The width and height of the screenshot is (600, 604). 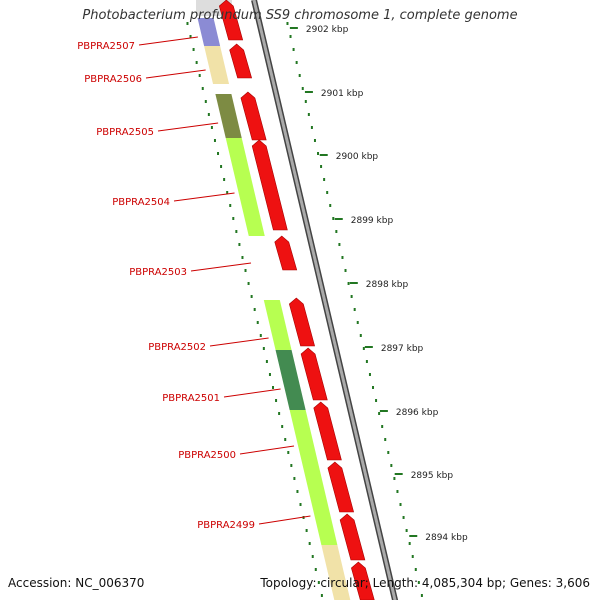 What do you see at coordinates (387, 285) in the screenshot?
I see `scale-label: 2898 kbp` at bounding box center [387, 285].